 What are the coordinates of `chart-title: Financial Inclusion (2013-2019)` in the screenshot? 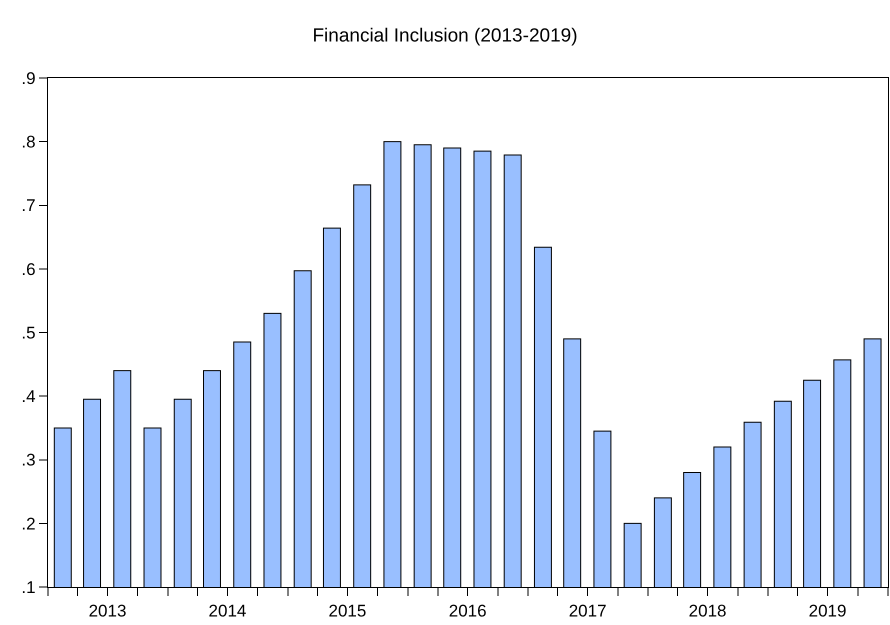 It's located at (445, 35).